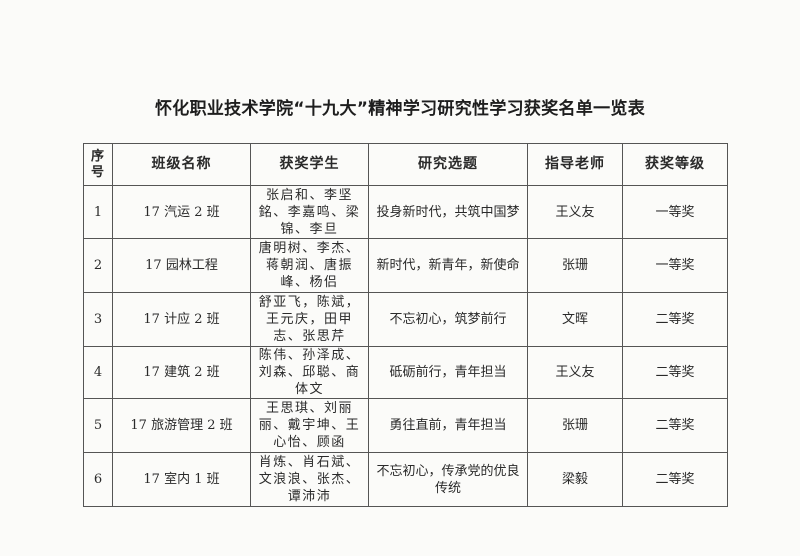 This screenshot has width=800, height=556. What do you see at coordinates (98, 212) in the screenshot?
I see `row-seq: 1` at bounding box center [98, 212].